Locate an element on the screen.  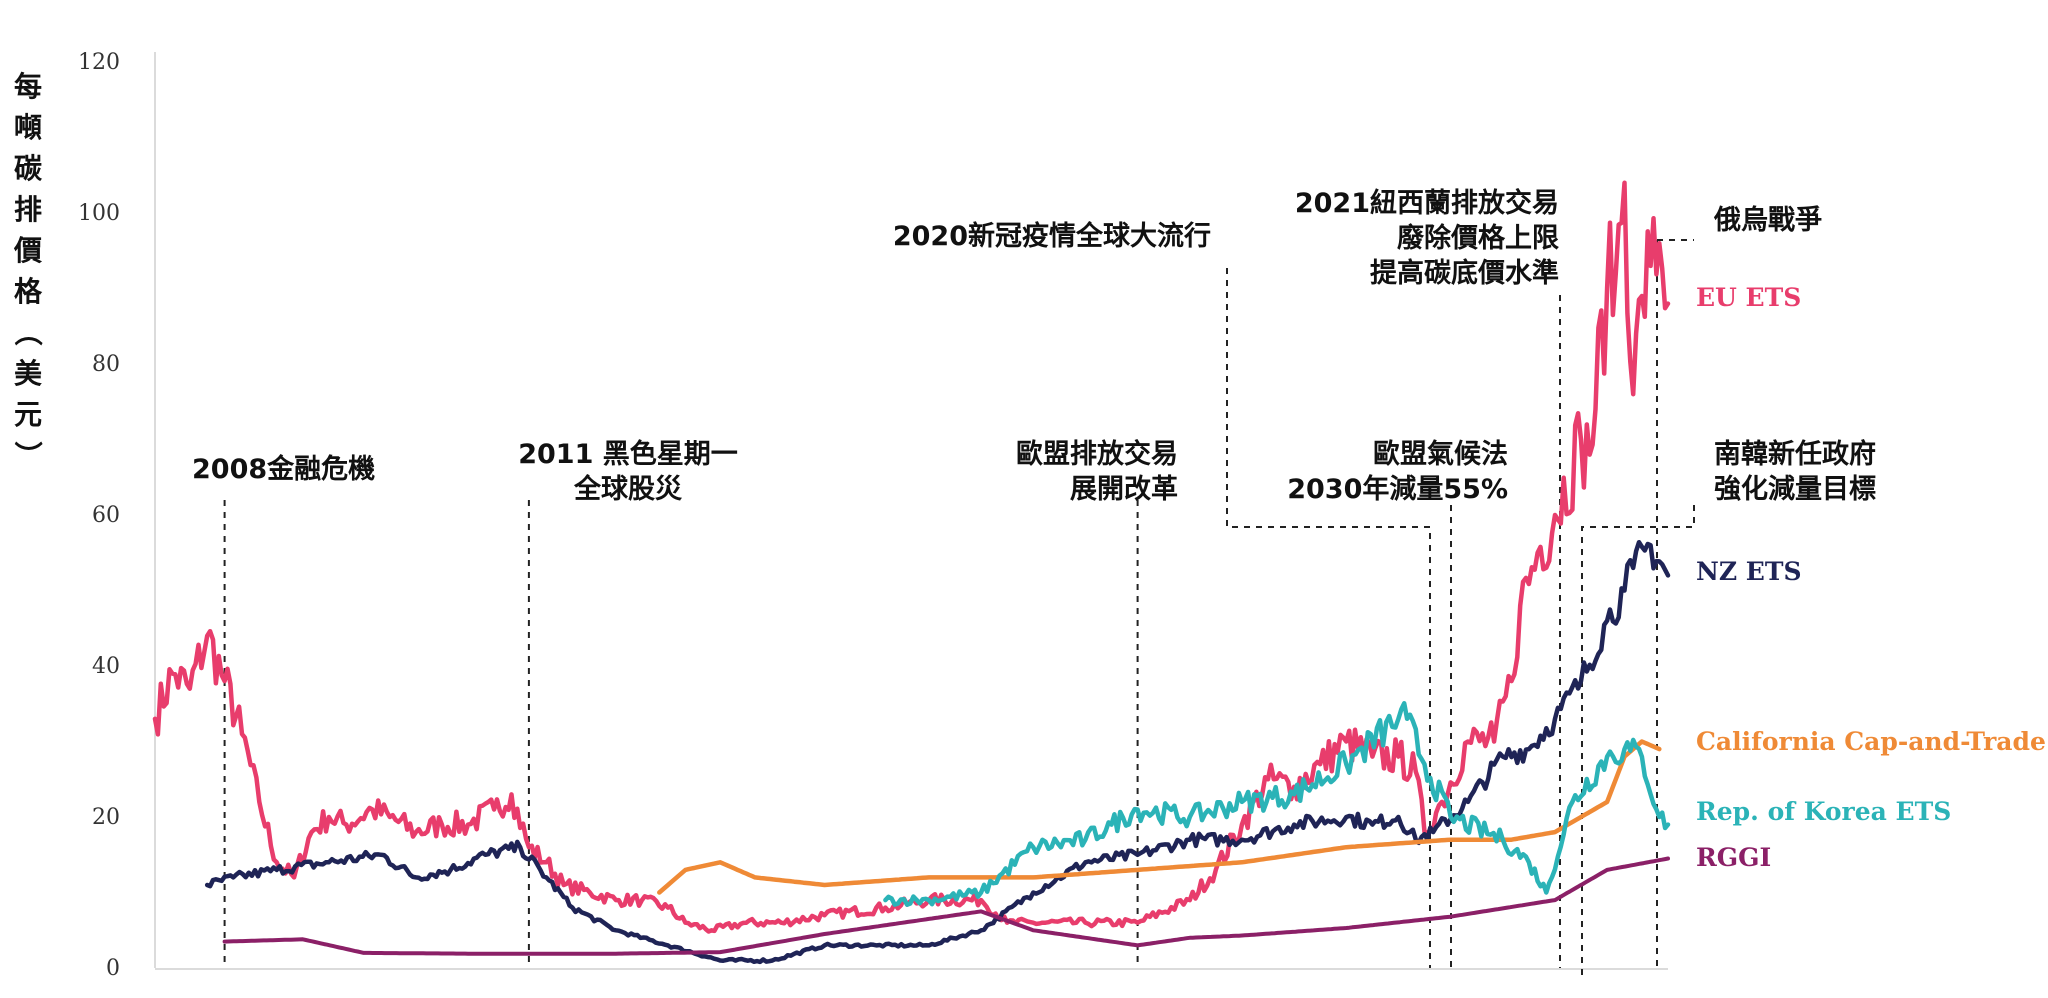
series-line-rep-of-korea-ets is located at coordinates (1277, 804).